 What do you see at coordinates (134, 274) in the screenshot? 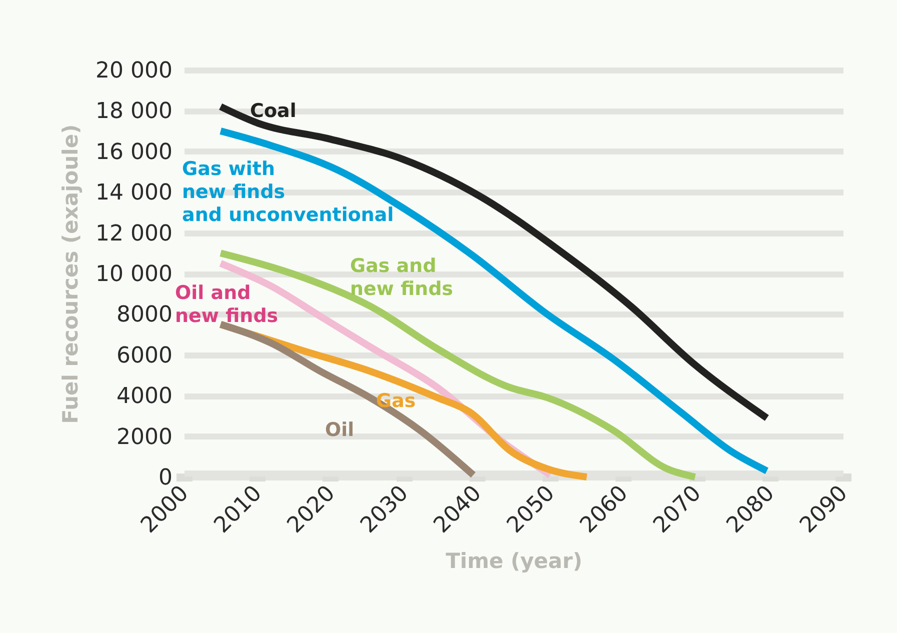
I see `y-tick-label: 10 000` at bounding box center [134, 274].